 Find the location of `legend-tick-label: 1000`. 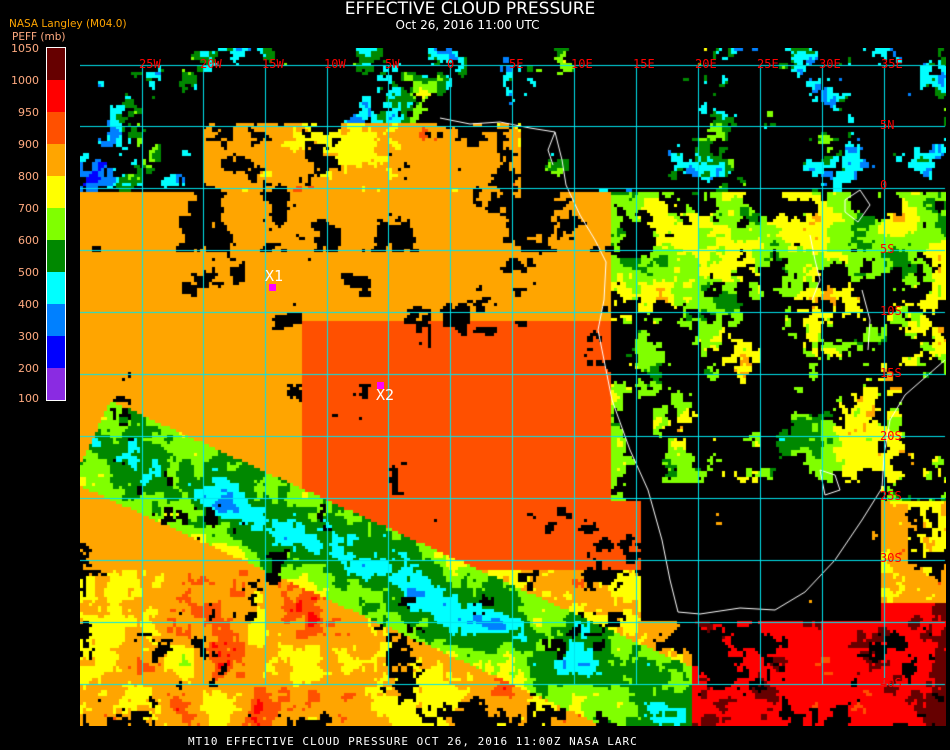

legend-tick-label: 1000 is located at coordinates (25, 80).